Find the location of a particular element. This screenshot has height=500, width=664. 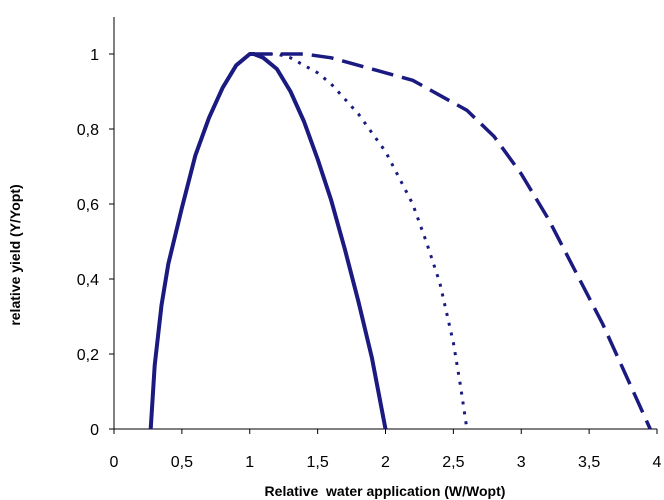

x-tick-label: 3 is located at coordinates (521, 462).